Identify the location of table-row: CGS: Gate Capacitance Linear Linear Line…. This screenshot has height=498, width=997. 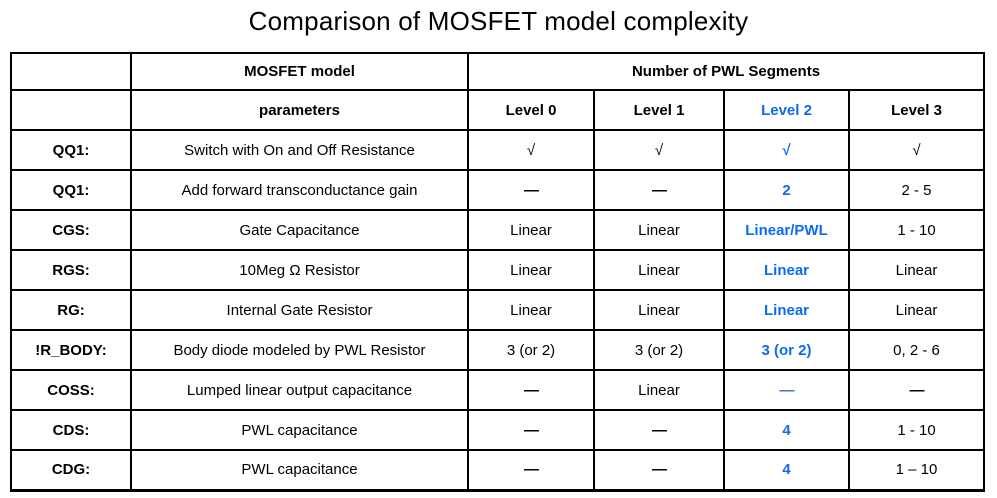
(498, 230).